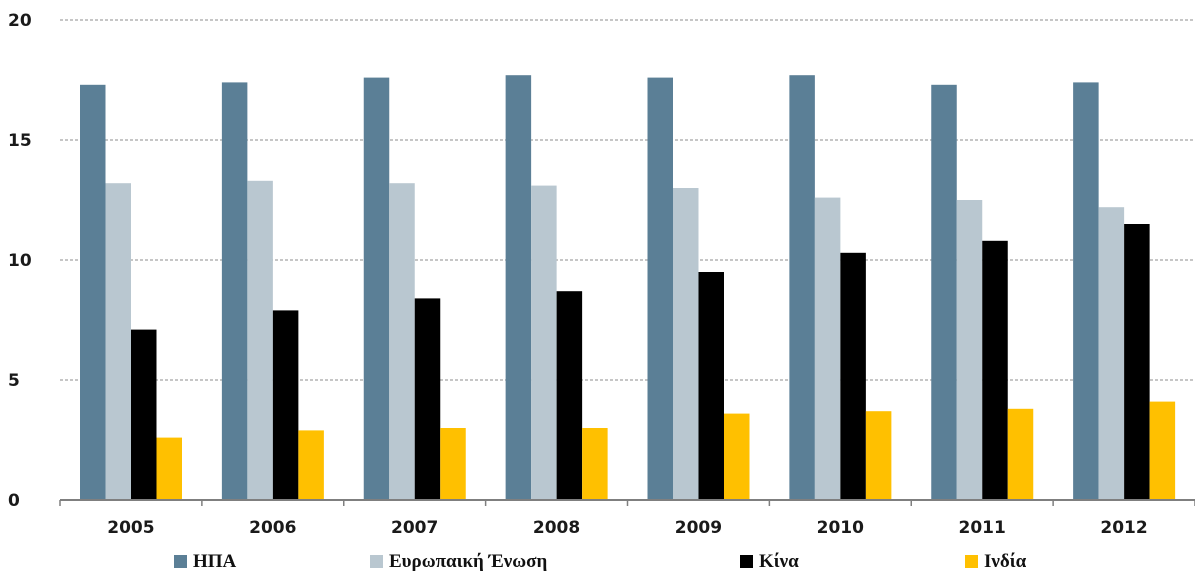 The width and height of the screenshot is (1195, 575). What do you see at coordinates (130, 528) in the screenshot?
I see `x-tick-label: 2005` at bounding box center [130, 528].